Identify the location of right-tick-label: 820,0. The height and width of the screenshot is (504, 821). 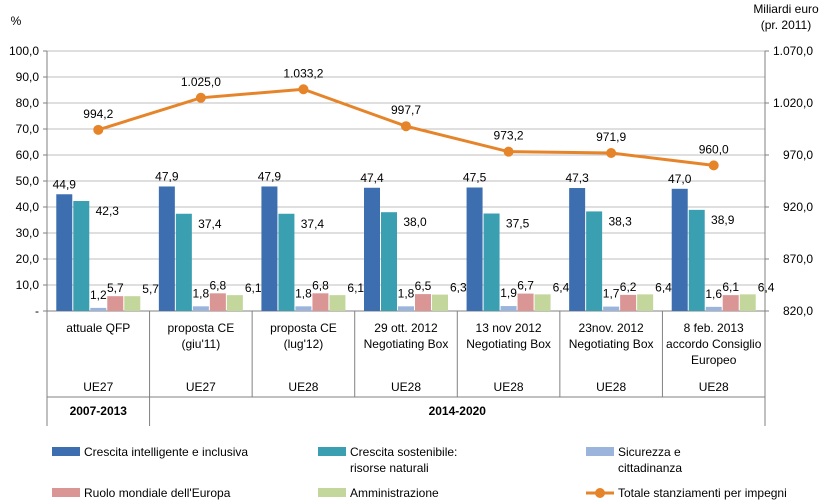
(798, 311).